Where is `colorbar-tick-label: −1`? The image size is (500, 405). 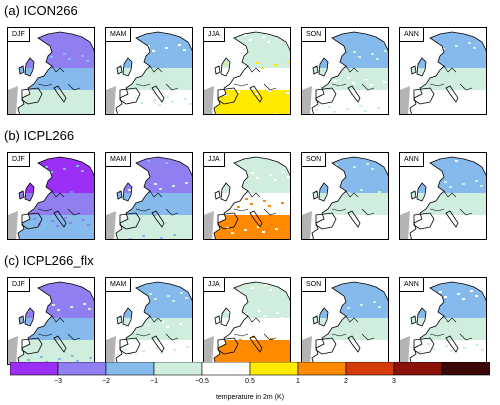
colorbar-tick-label: −1 is located at coordinates (154, 381).